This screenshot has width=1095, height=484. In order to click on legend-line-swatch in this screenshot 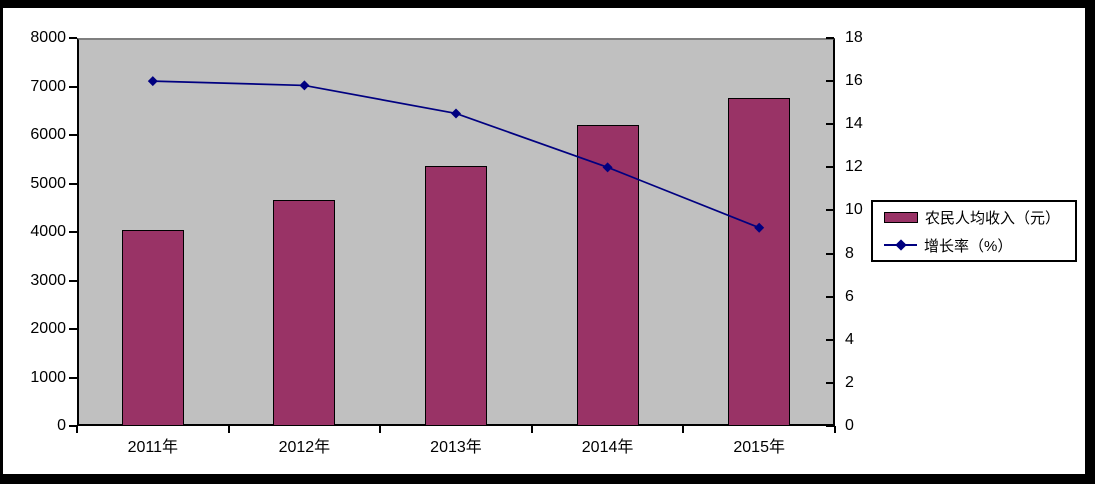, I will do `click(900, 245)`.